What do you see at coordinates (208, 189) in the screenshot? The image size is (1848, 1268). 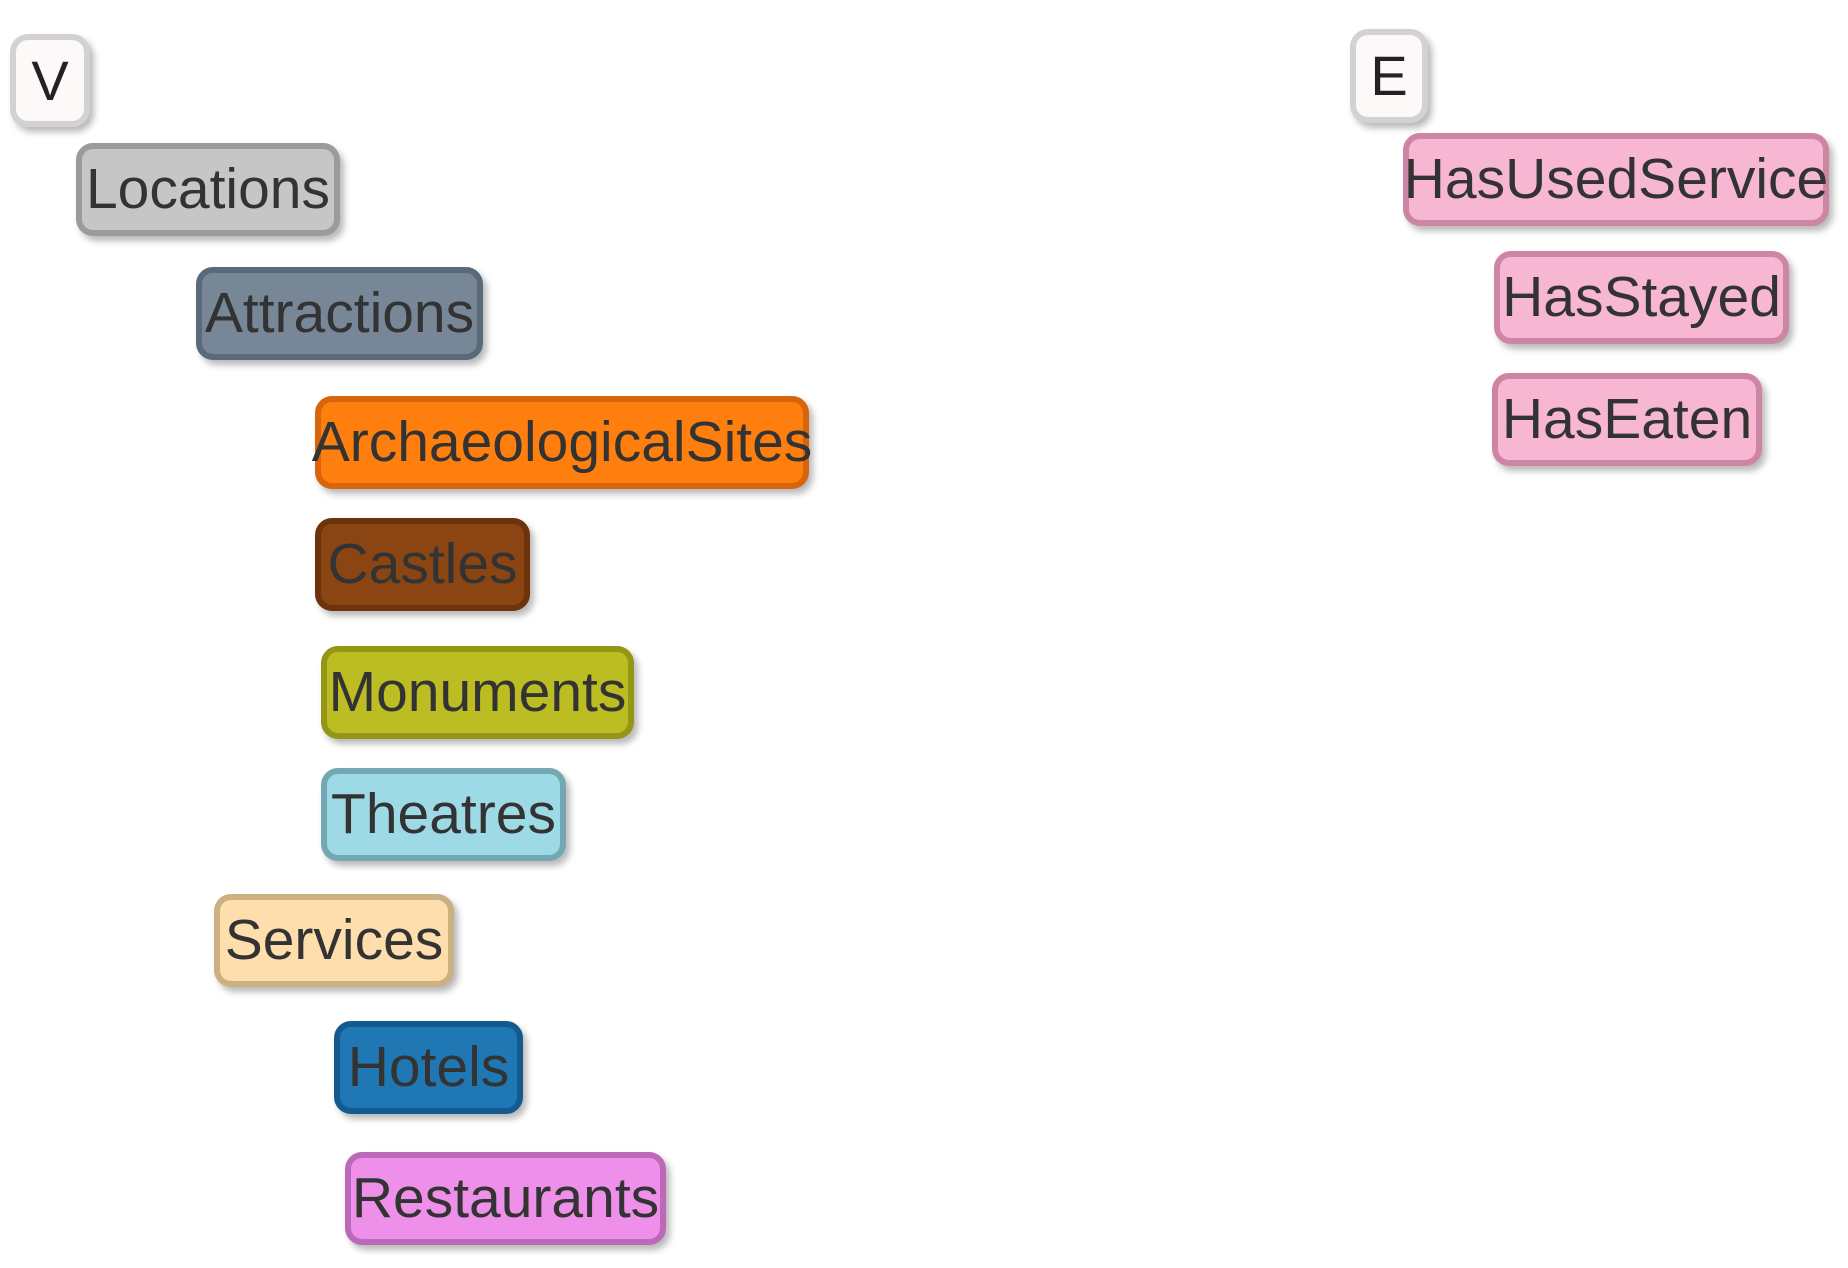 I see `vertex-node-locations: Locations` at bounding box center [208, 189].